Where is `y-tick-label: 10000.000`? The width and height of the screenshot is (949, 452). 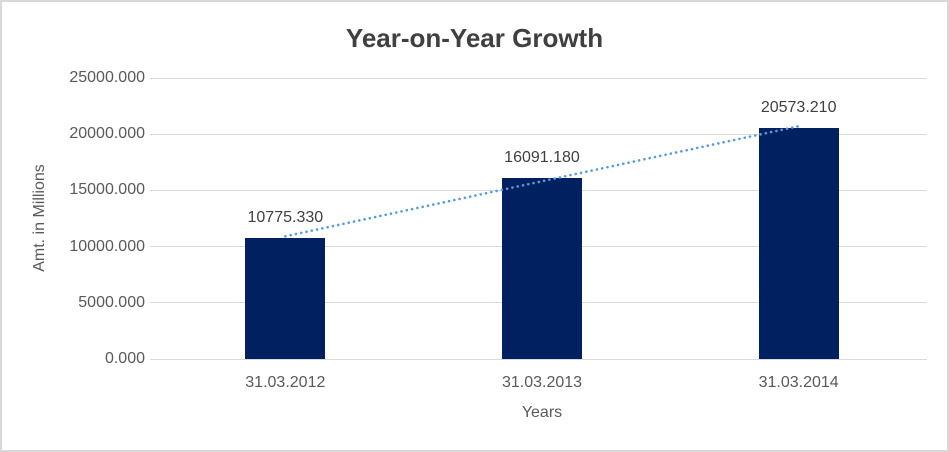
y-tick-label: 10000.000 is located at coordinates (107, 246).